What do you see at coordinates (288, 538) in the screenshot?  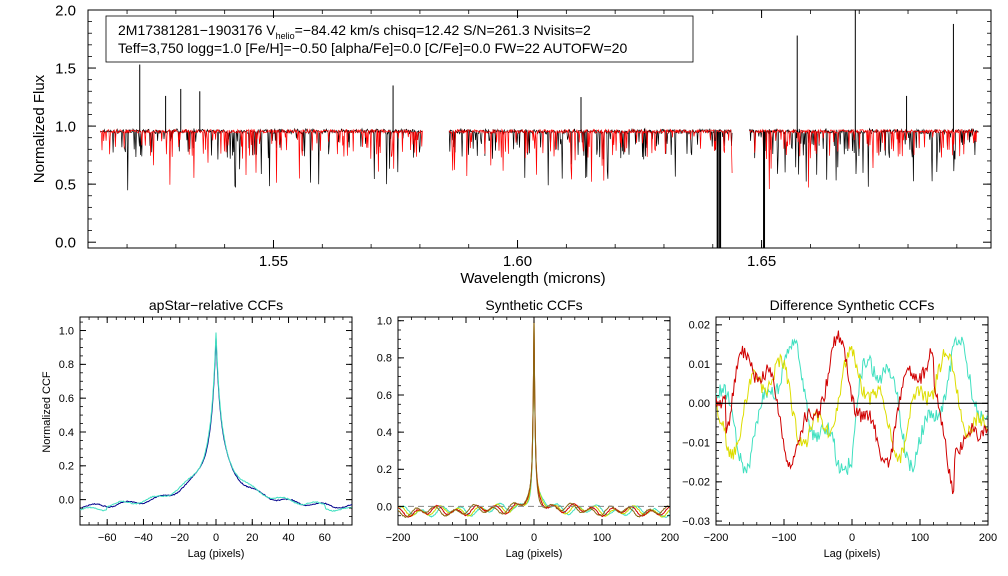 I see `x-tick-label: 40` at bounding box center [288, 538].